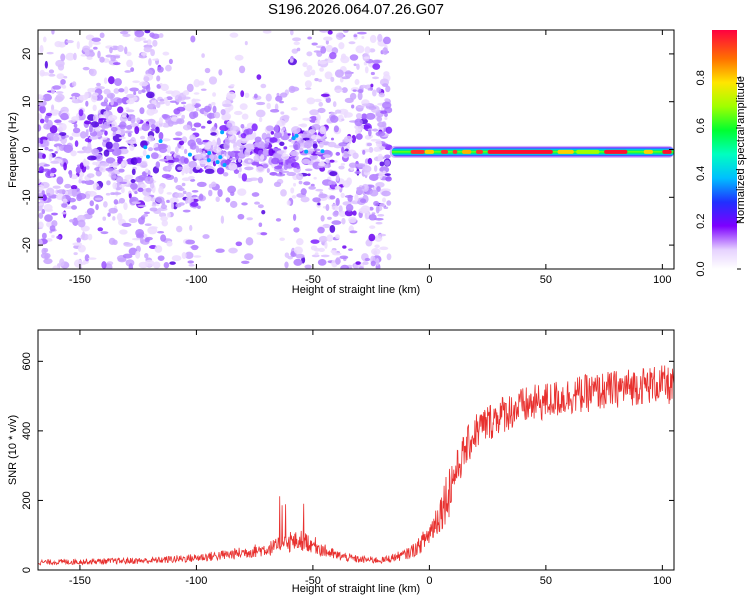 This screenshot has width=750, height=600. Describe the element at coordinates (196, 581) in the screenshot. I see `x-tick-label: -100` at that location.